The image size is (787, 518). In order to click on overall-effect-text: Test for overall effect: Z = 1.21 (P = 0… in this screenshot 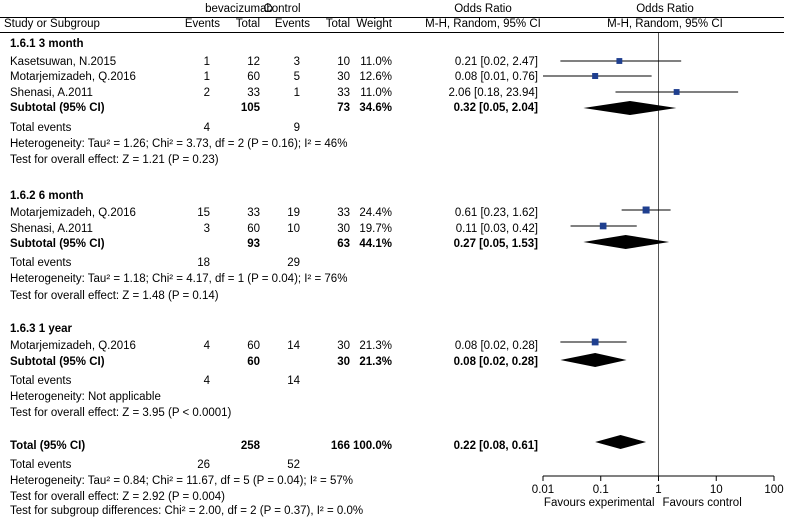, I will do `click(114, 160)`.